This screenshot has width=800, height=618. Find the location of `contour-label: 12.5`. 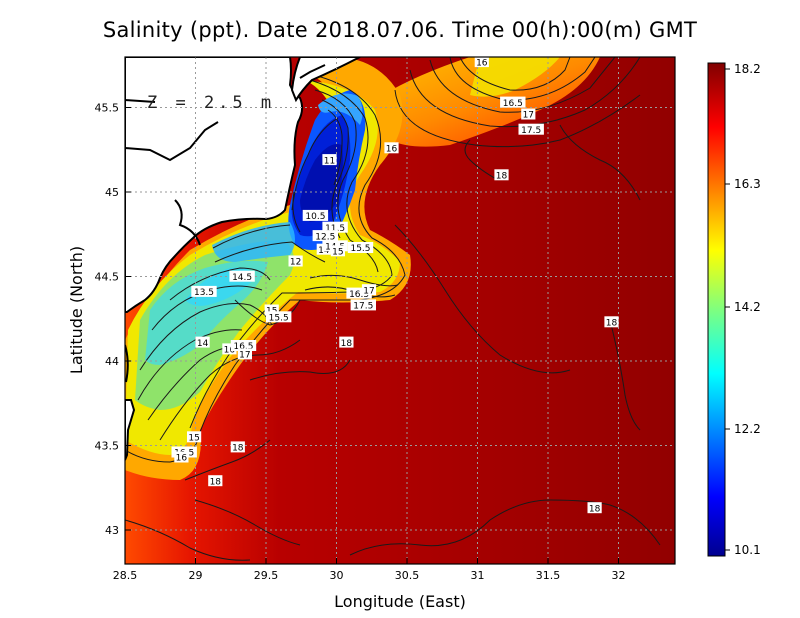

contour-label: 12.5 is located at coordinates (325, 236).